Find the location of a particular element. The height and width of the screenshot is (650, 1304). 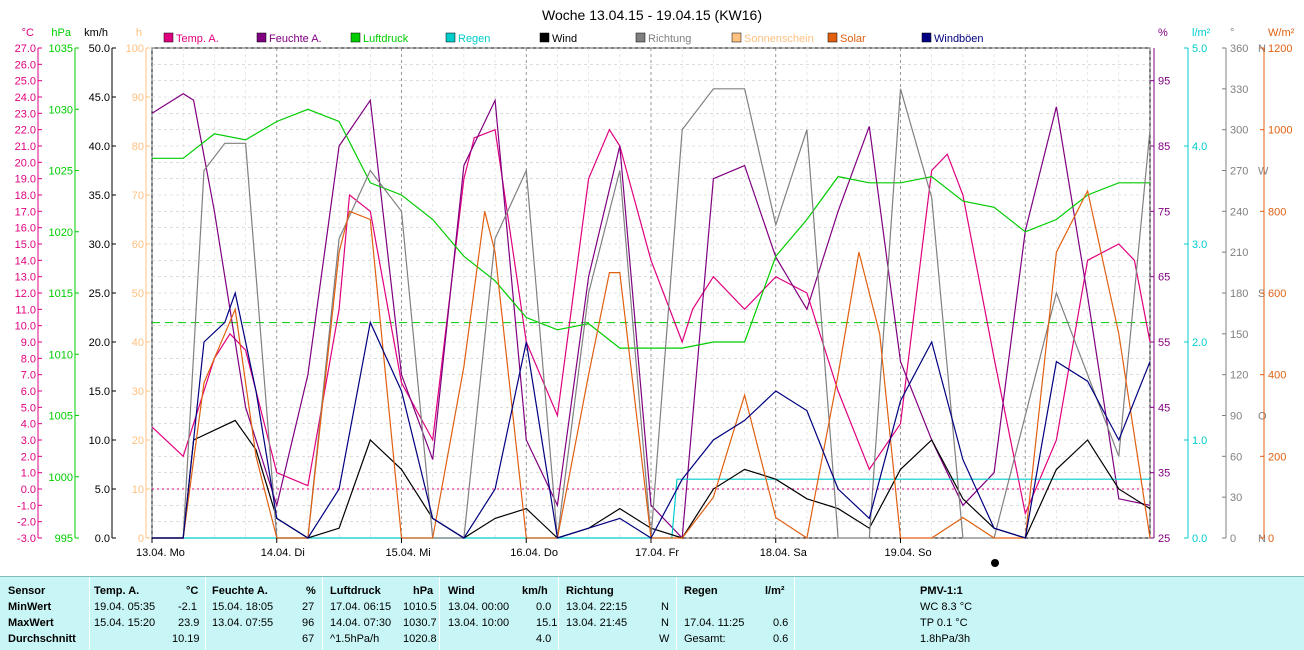

richtung-tick-label: 330 is located at coordinates (1239, 90).